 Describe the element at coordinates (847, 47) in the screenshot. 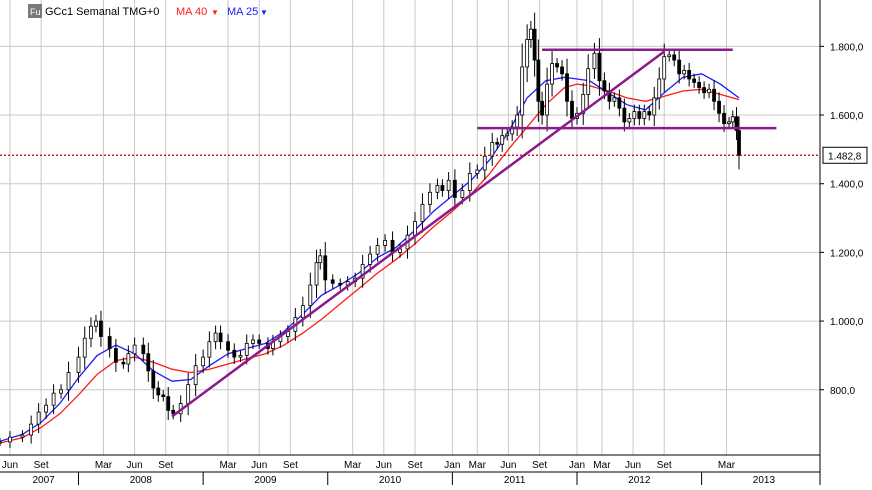

I see `y-tick-label: 1.800,0` at that location.